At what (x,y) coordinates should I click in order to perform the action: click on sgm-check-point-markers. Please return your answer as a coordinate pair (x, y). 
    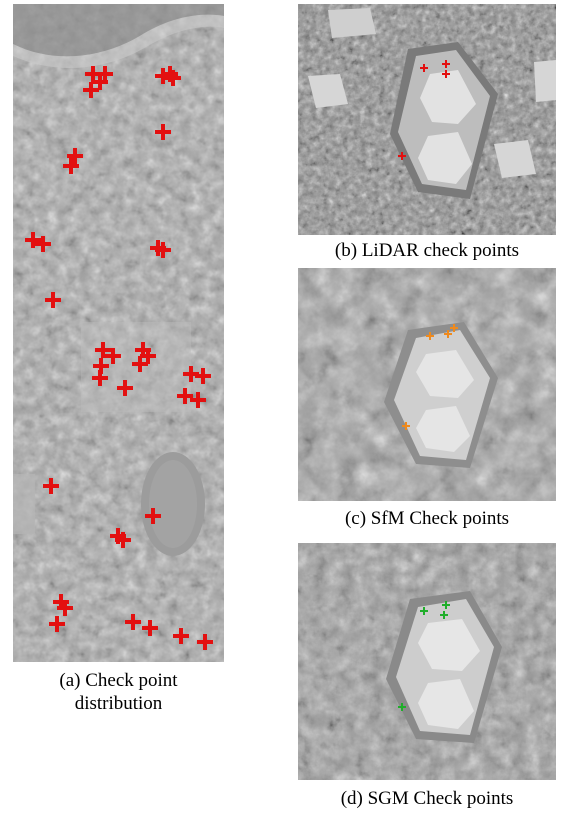
    Looking at the image, I should click on (424, 656).